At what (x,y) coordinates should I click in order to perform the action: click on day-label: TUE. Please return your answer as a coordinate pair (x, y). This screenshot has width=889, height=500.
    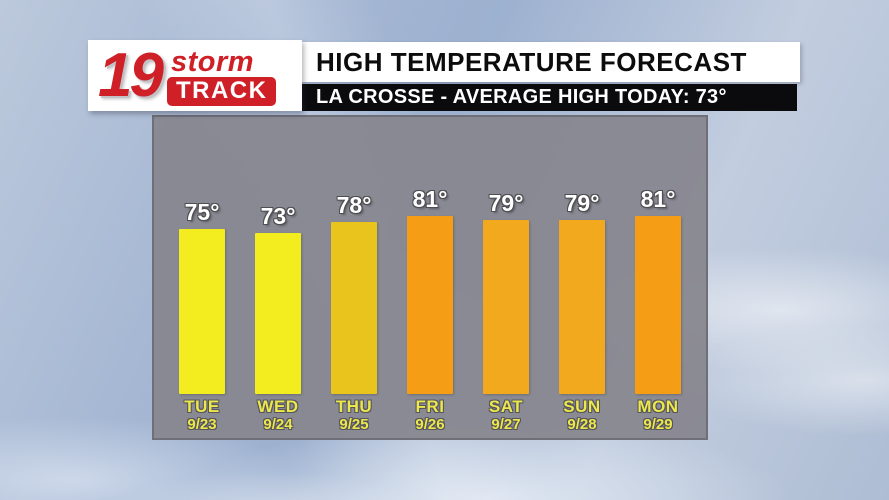
    Looking at the image, I should click on (202, 406).